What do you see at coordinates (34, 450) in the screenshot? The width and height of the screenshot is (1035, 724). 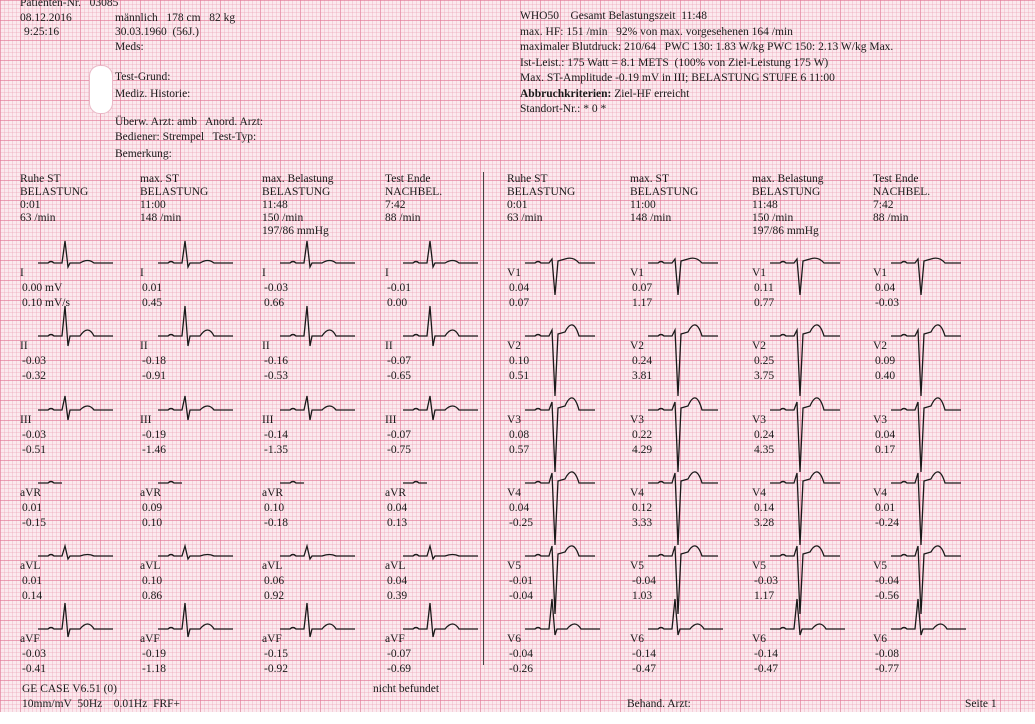 I see `st-slope: -0.51` at bounding box center [34, 450].